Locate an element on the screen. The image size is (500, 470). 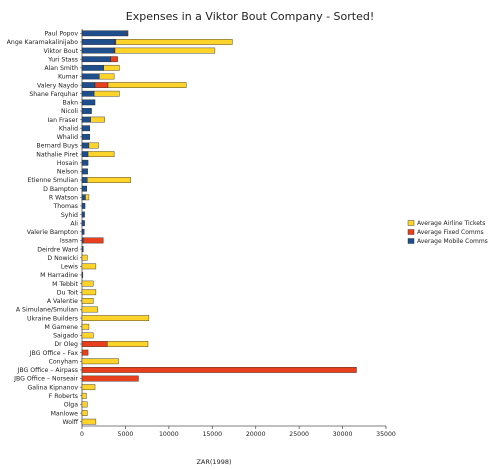
category-label: Du Toit is located at coordinates (68, 292).